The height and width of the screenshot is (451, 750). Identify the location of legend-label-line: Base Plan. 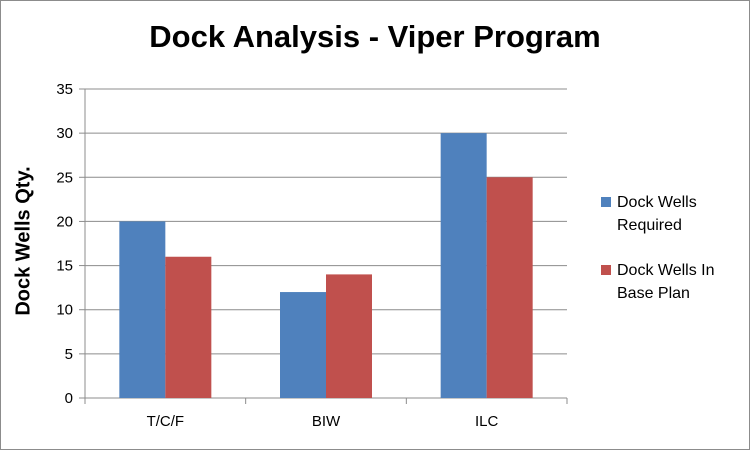
(653, 293).